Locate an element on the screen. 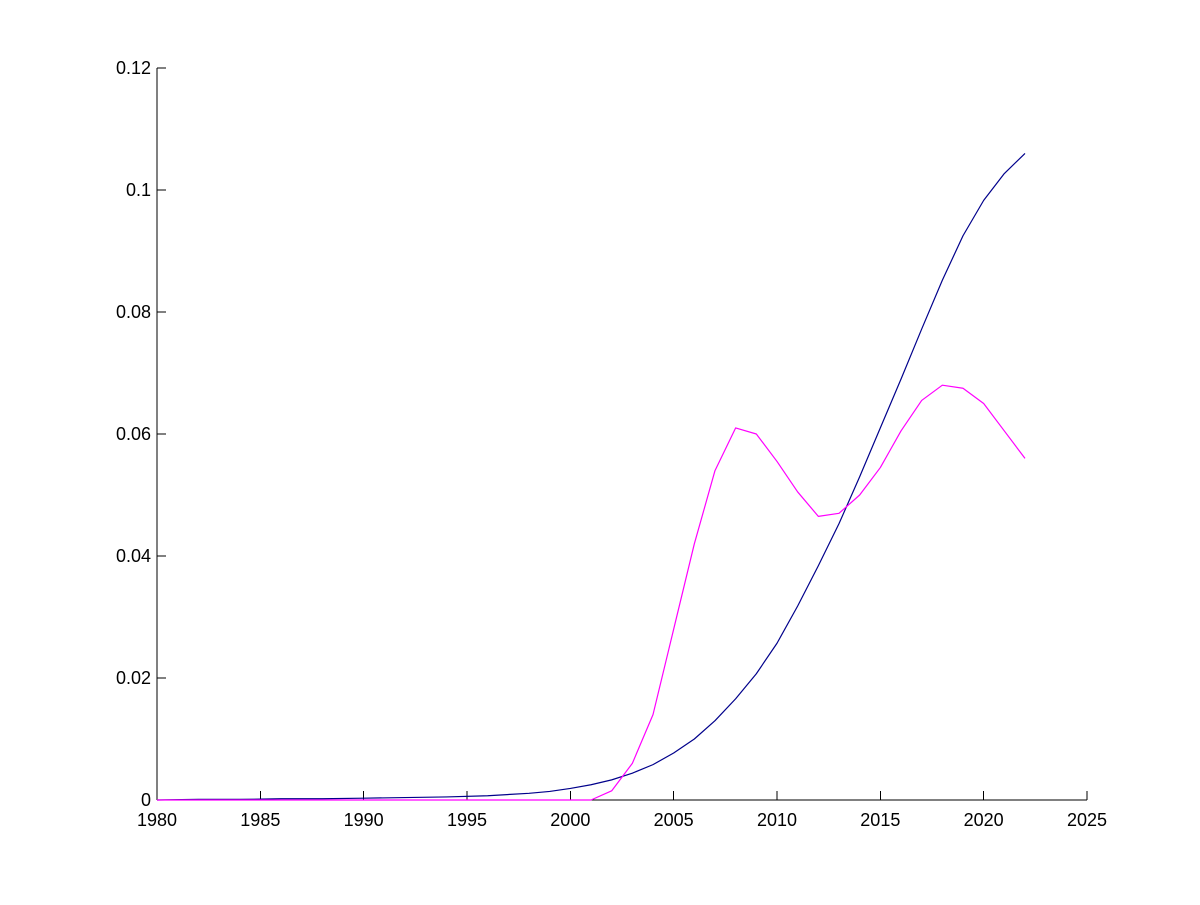 This screenshot has width=1200, height=905. y-tick-label: 0.06 is located at coordinates (133, 434).